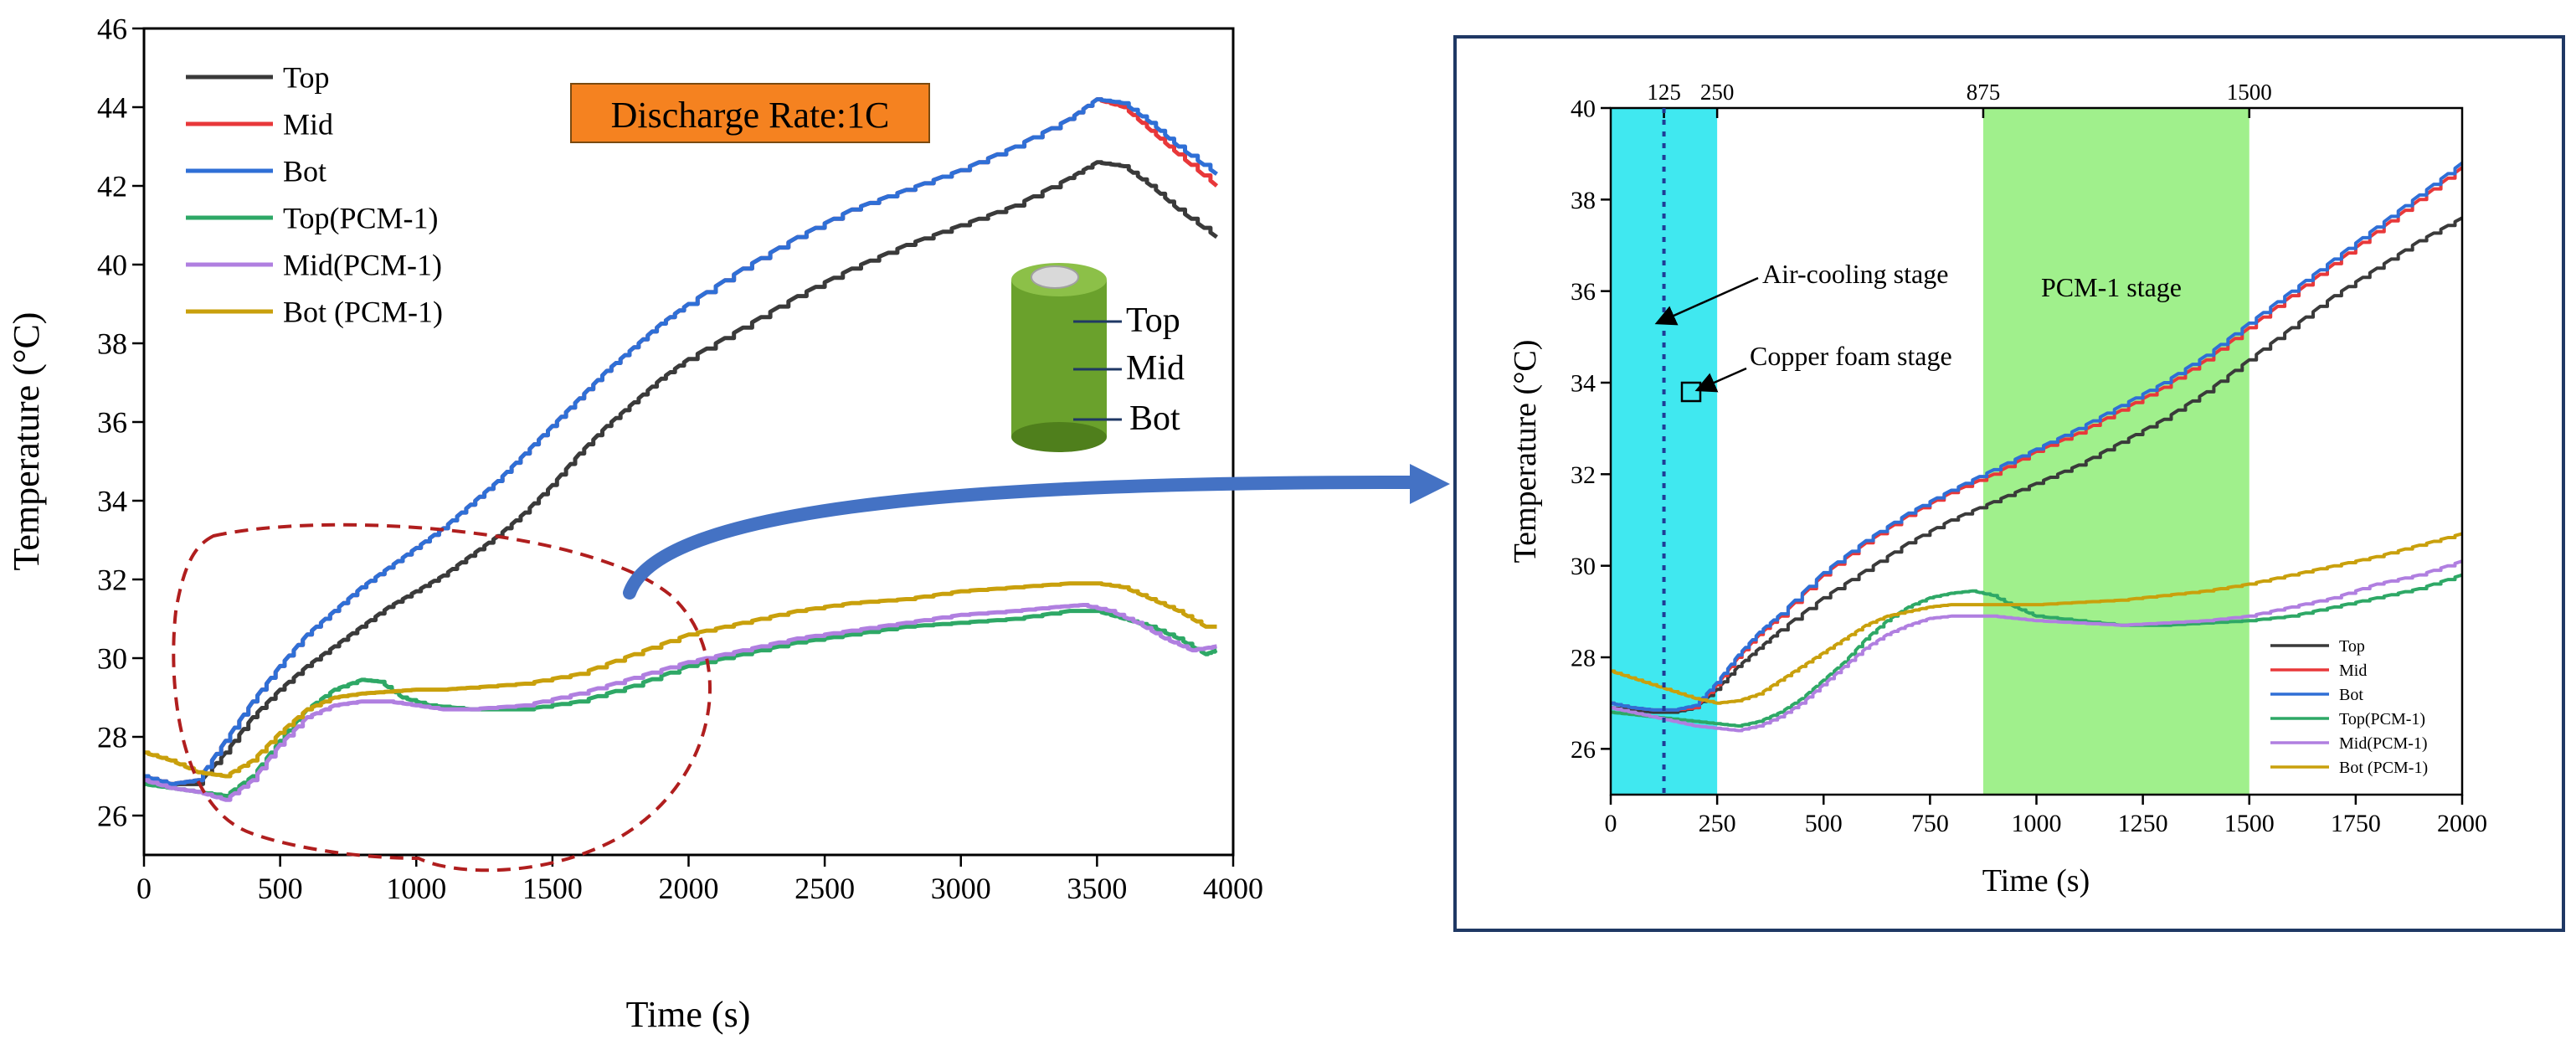 This screenshot has width=2576, height=1045. I want to click on xtick-label: 4000, so click(1233, 889).